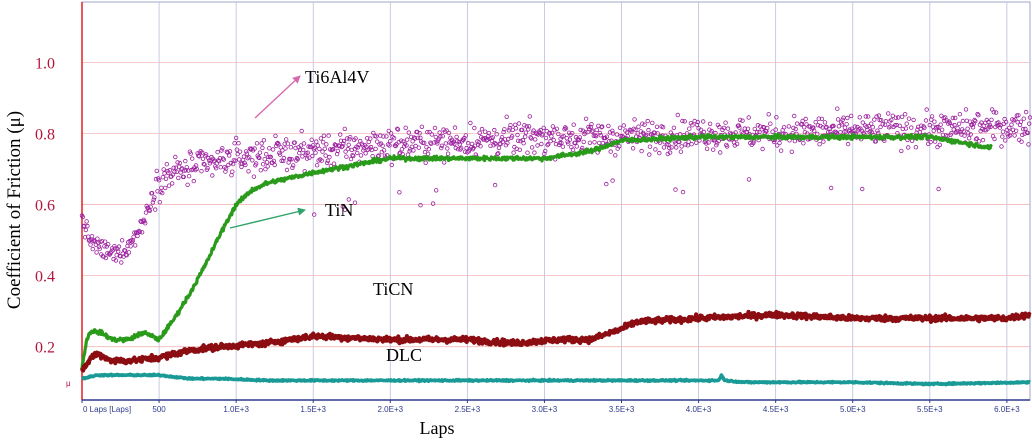 The image size is (1032, 443). I want to click on ticn-label: TiCN, so click(393, 289).